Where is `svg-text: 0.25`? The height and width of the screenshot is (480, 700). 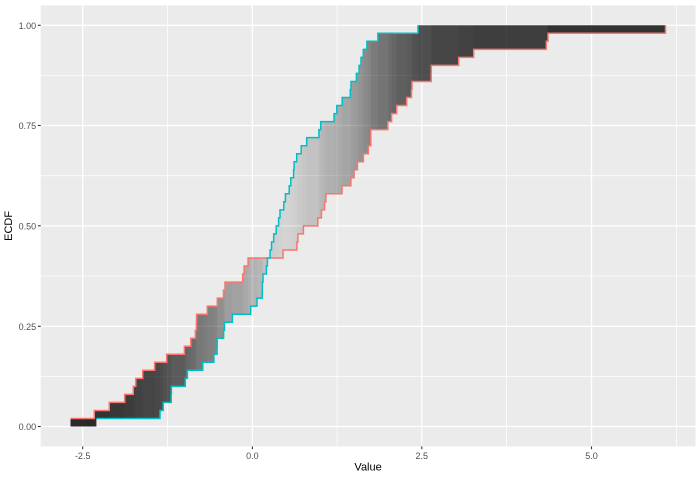 svg-text: 0.25 is located at coordinates (28, 327).